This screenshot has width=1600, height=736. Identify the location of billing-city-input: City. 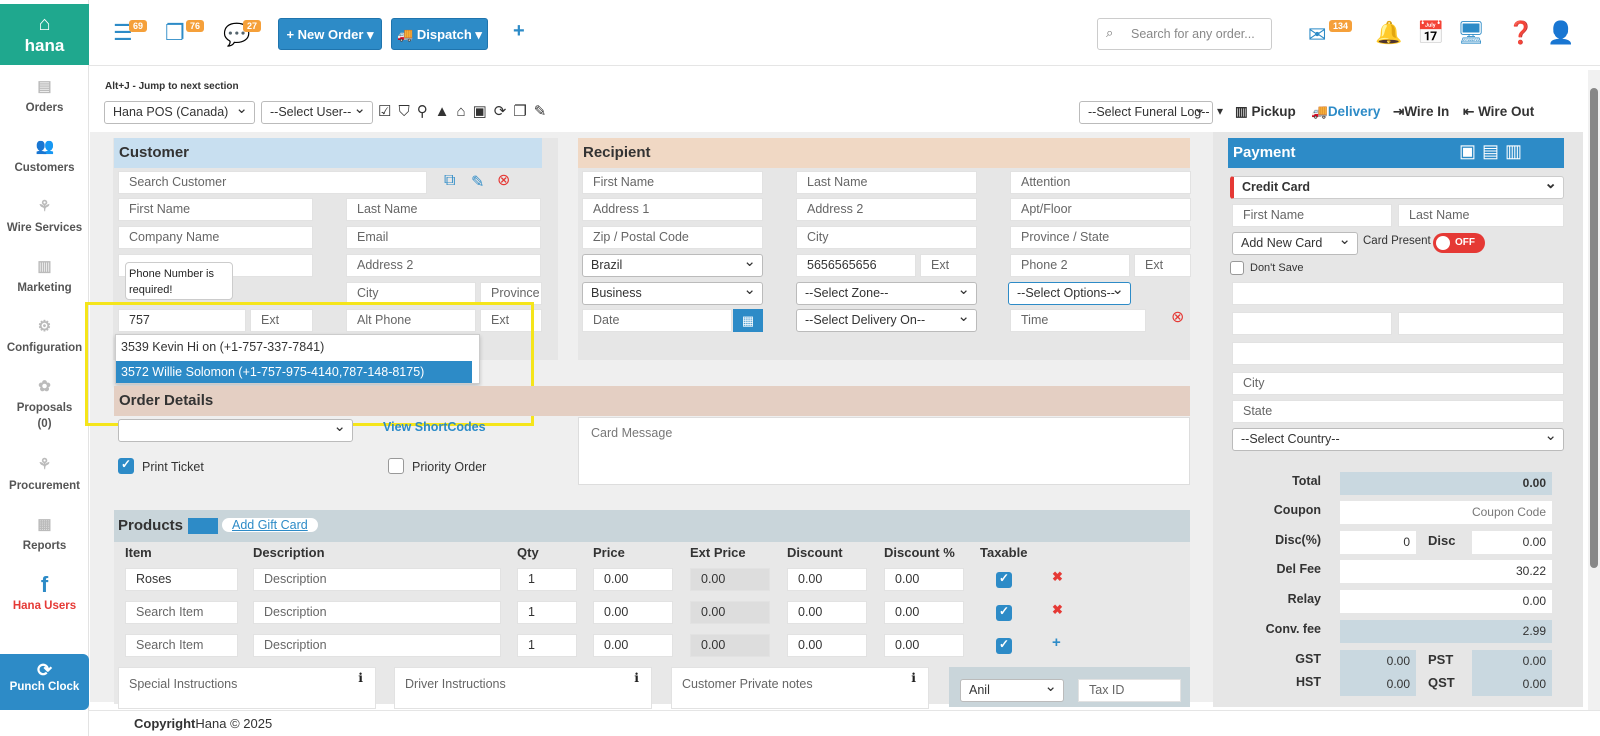
(1398, 383).